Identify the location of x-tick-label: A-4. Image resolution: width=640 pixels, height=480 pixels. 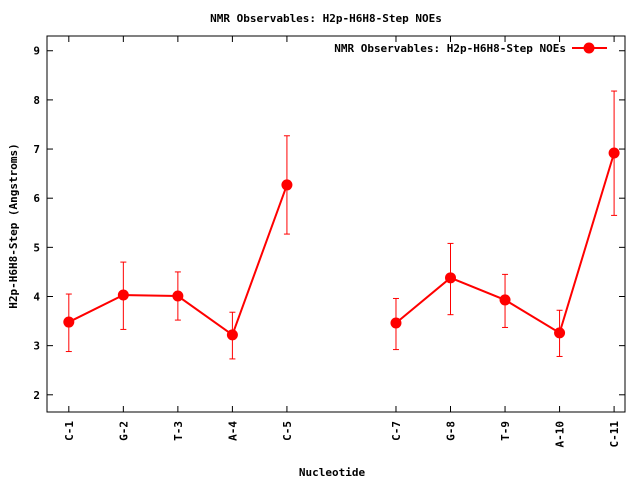
(232, 431).